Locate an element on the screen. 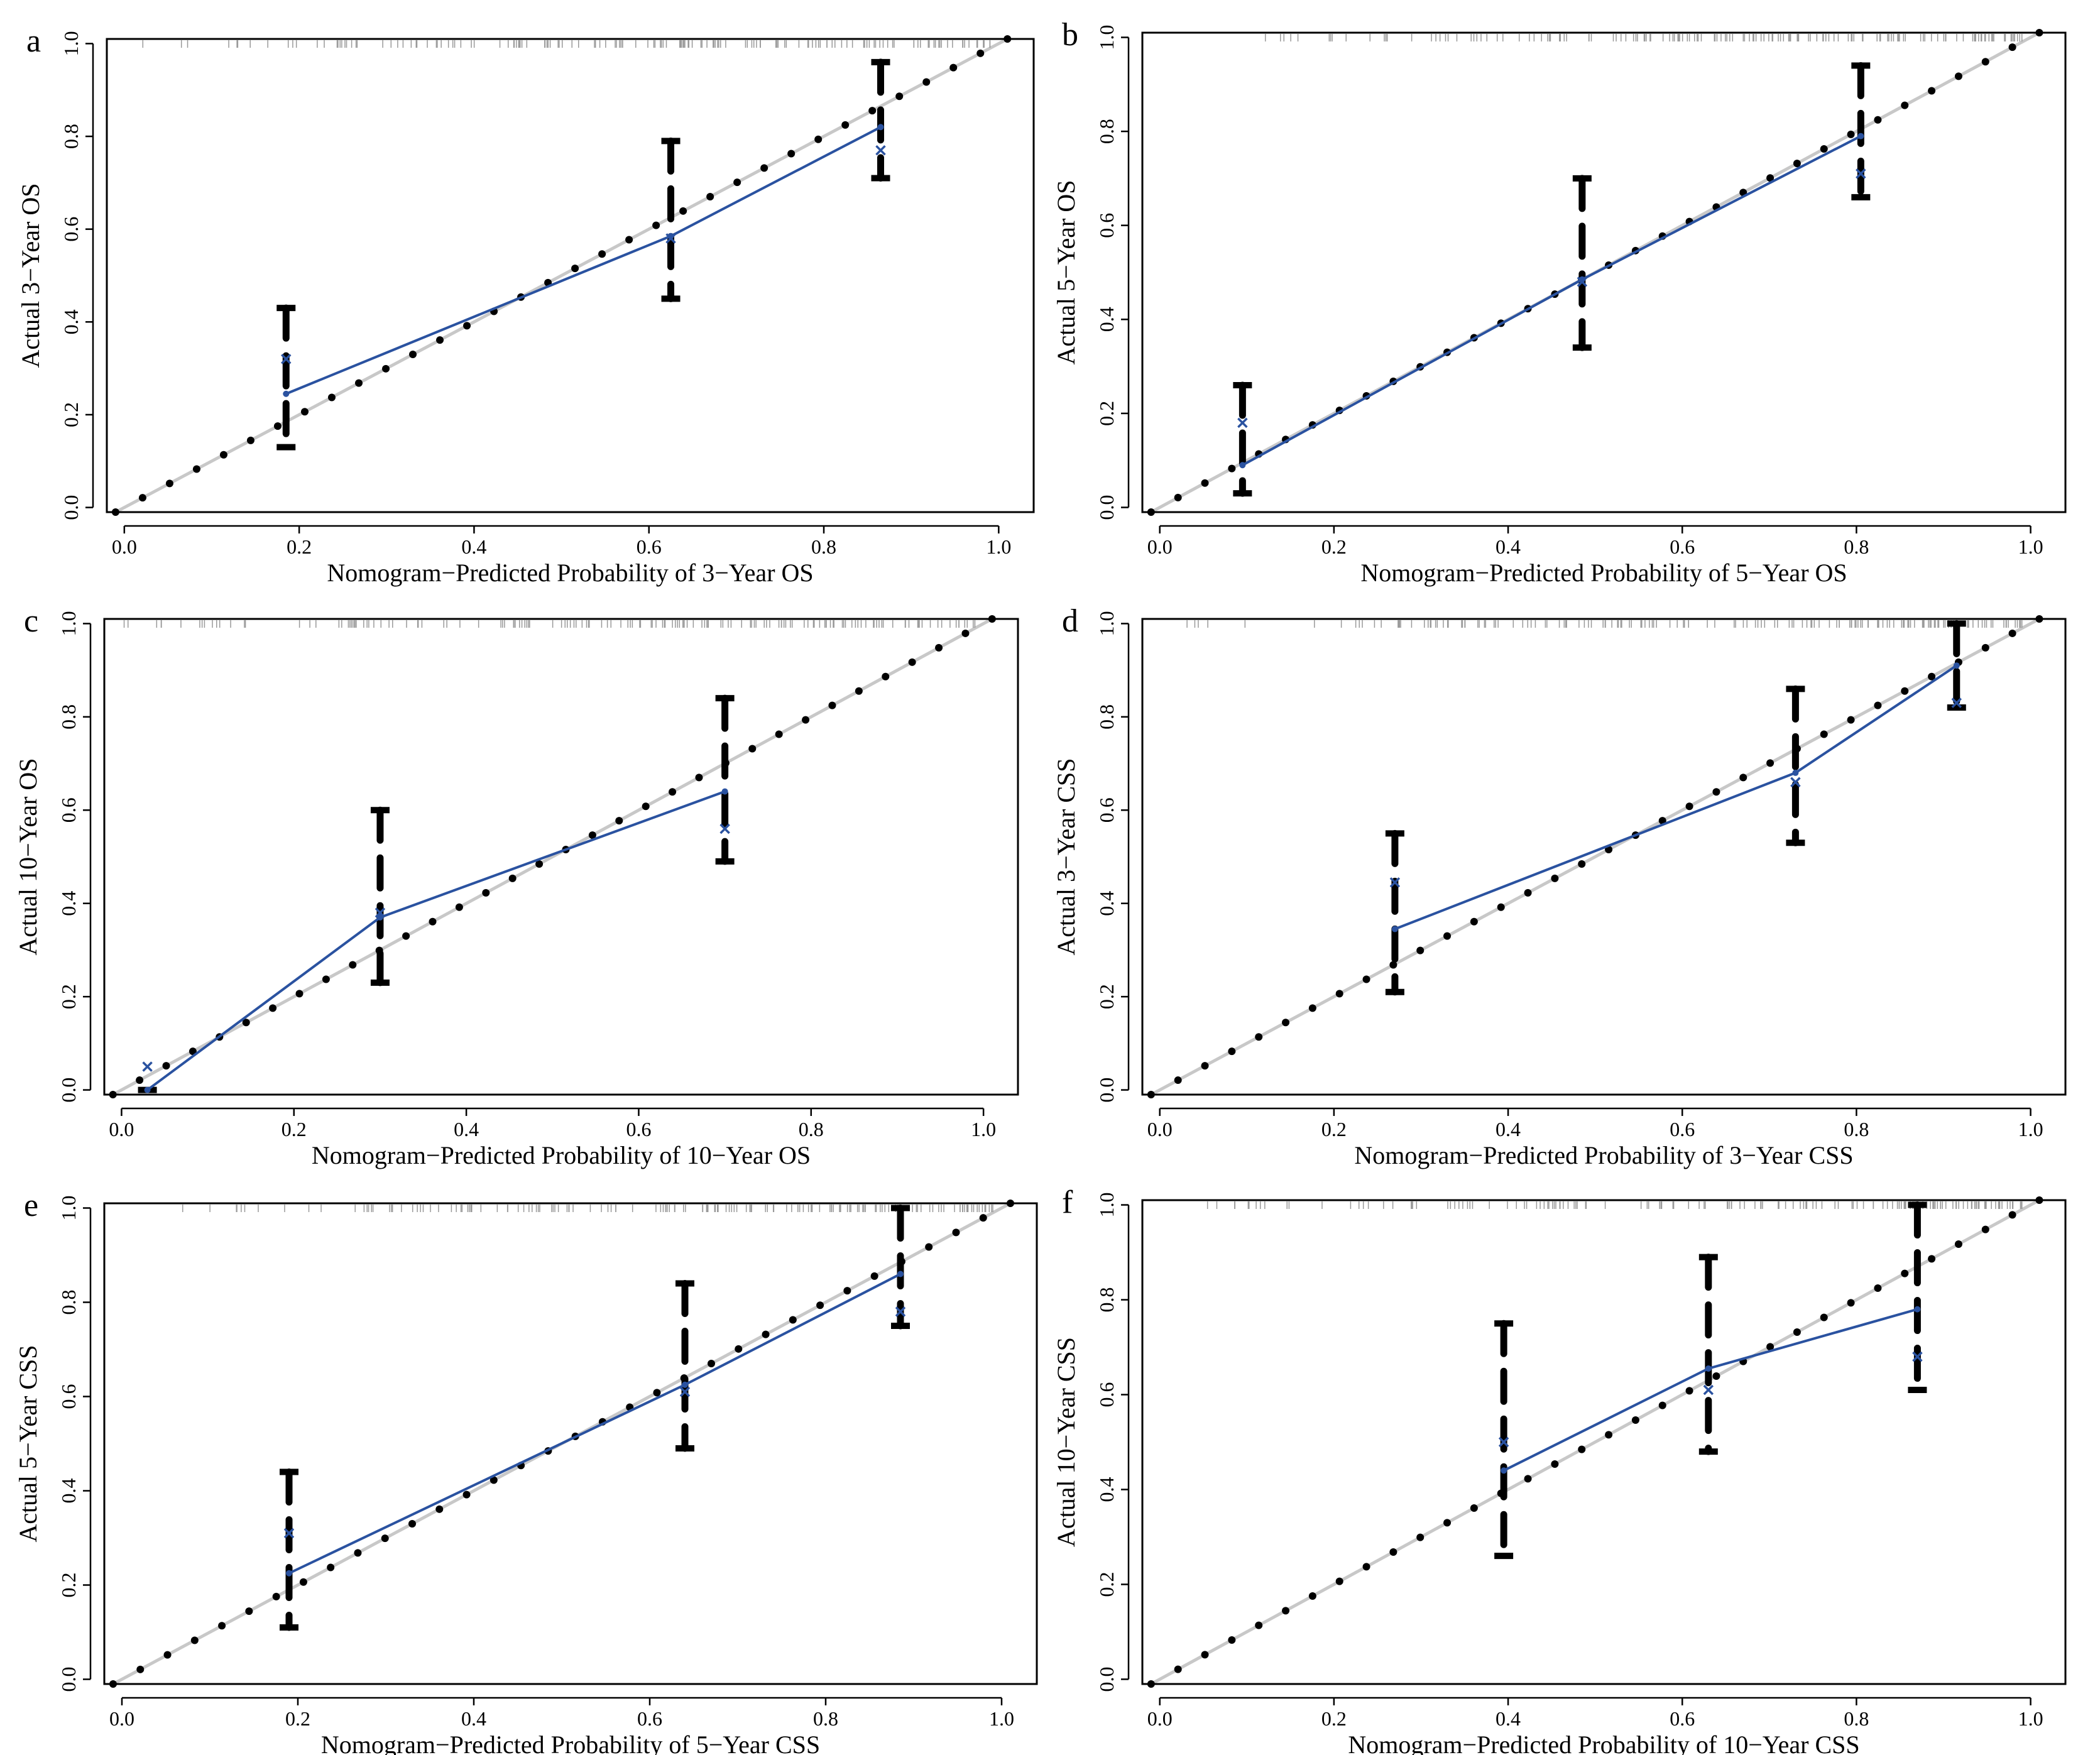 The image size is (2100, 1755). panel-letter: b is located at coordinates (1070, 35).